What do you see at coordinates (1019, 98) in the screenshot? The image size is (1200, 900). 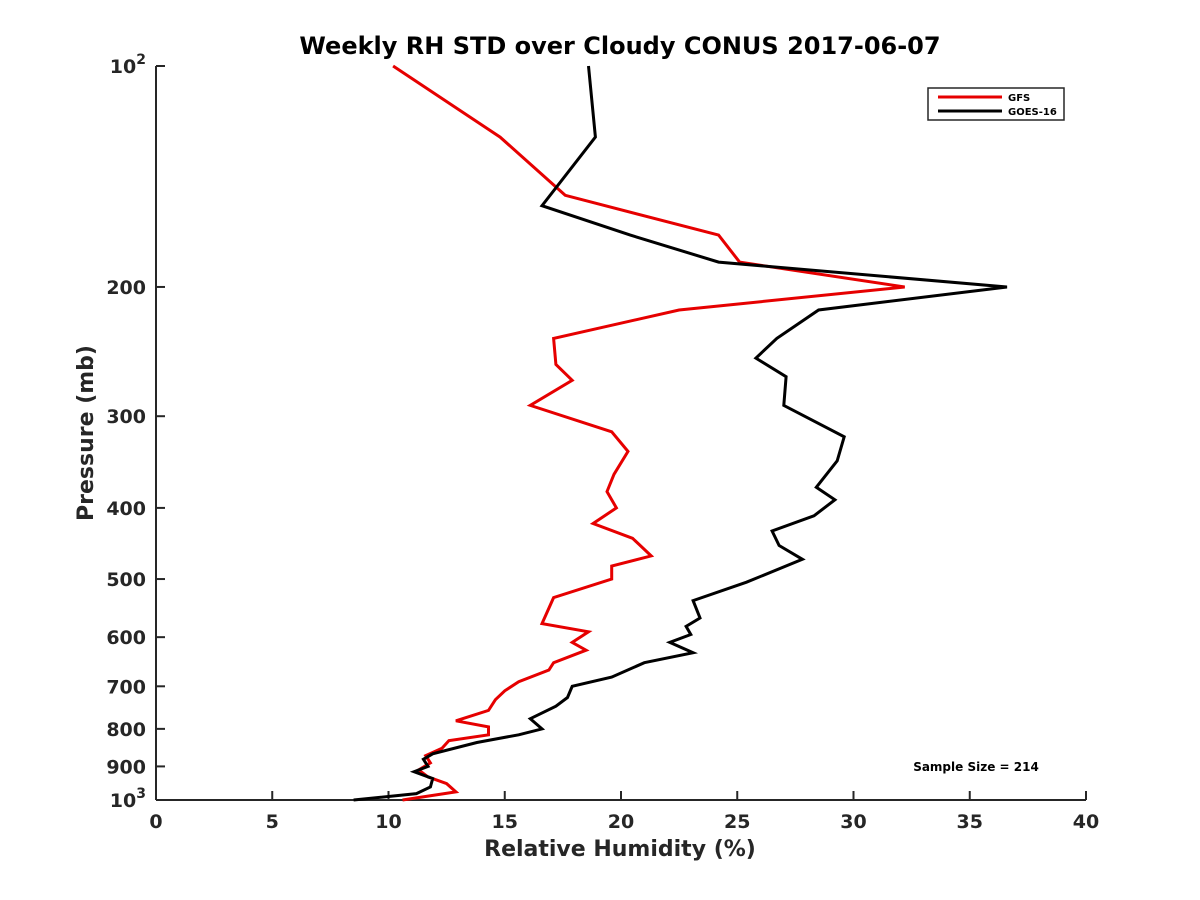 I see `legend-label-gfs: GFS` at bounding box center [1019, 98].